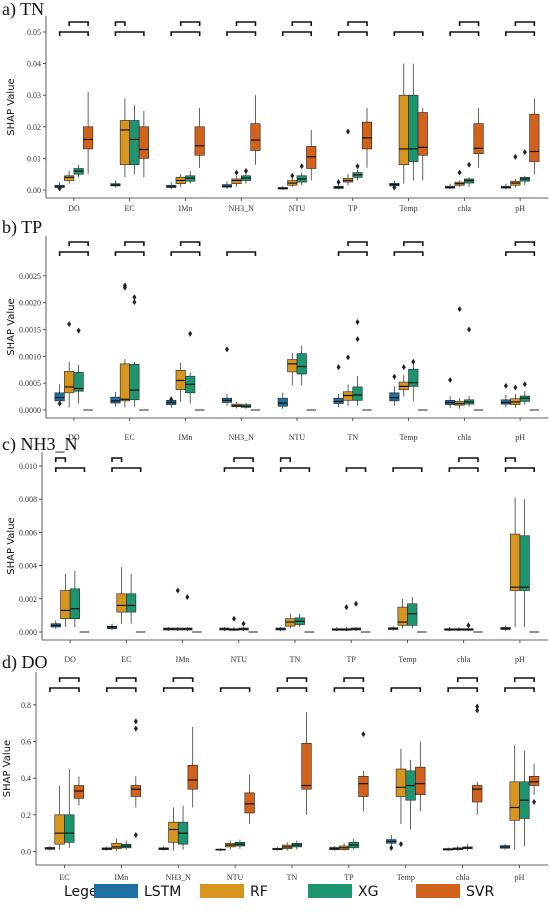 This screenshot has height=915, width=550. I want to click on x-tick-label: NTU, so click(239, 659).